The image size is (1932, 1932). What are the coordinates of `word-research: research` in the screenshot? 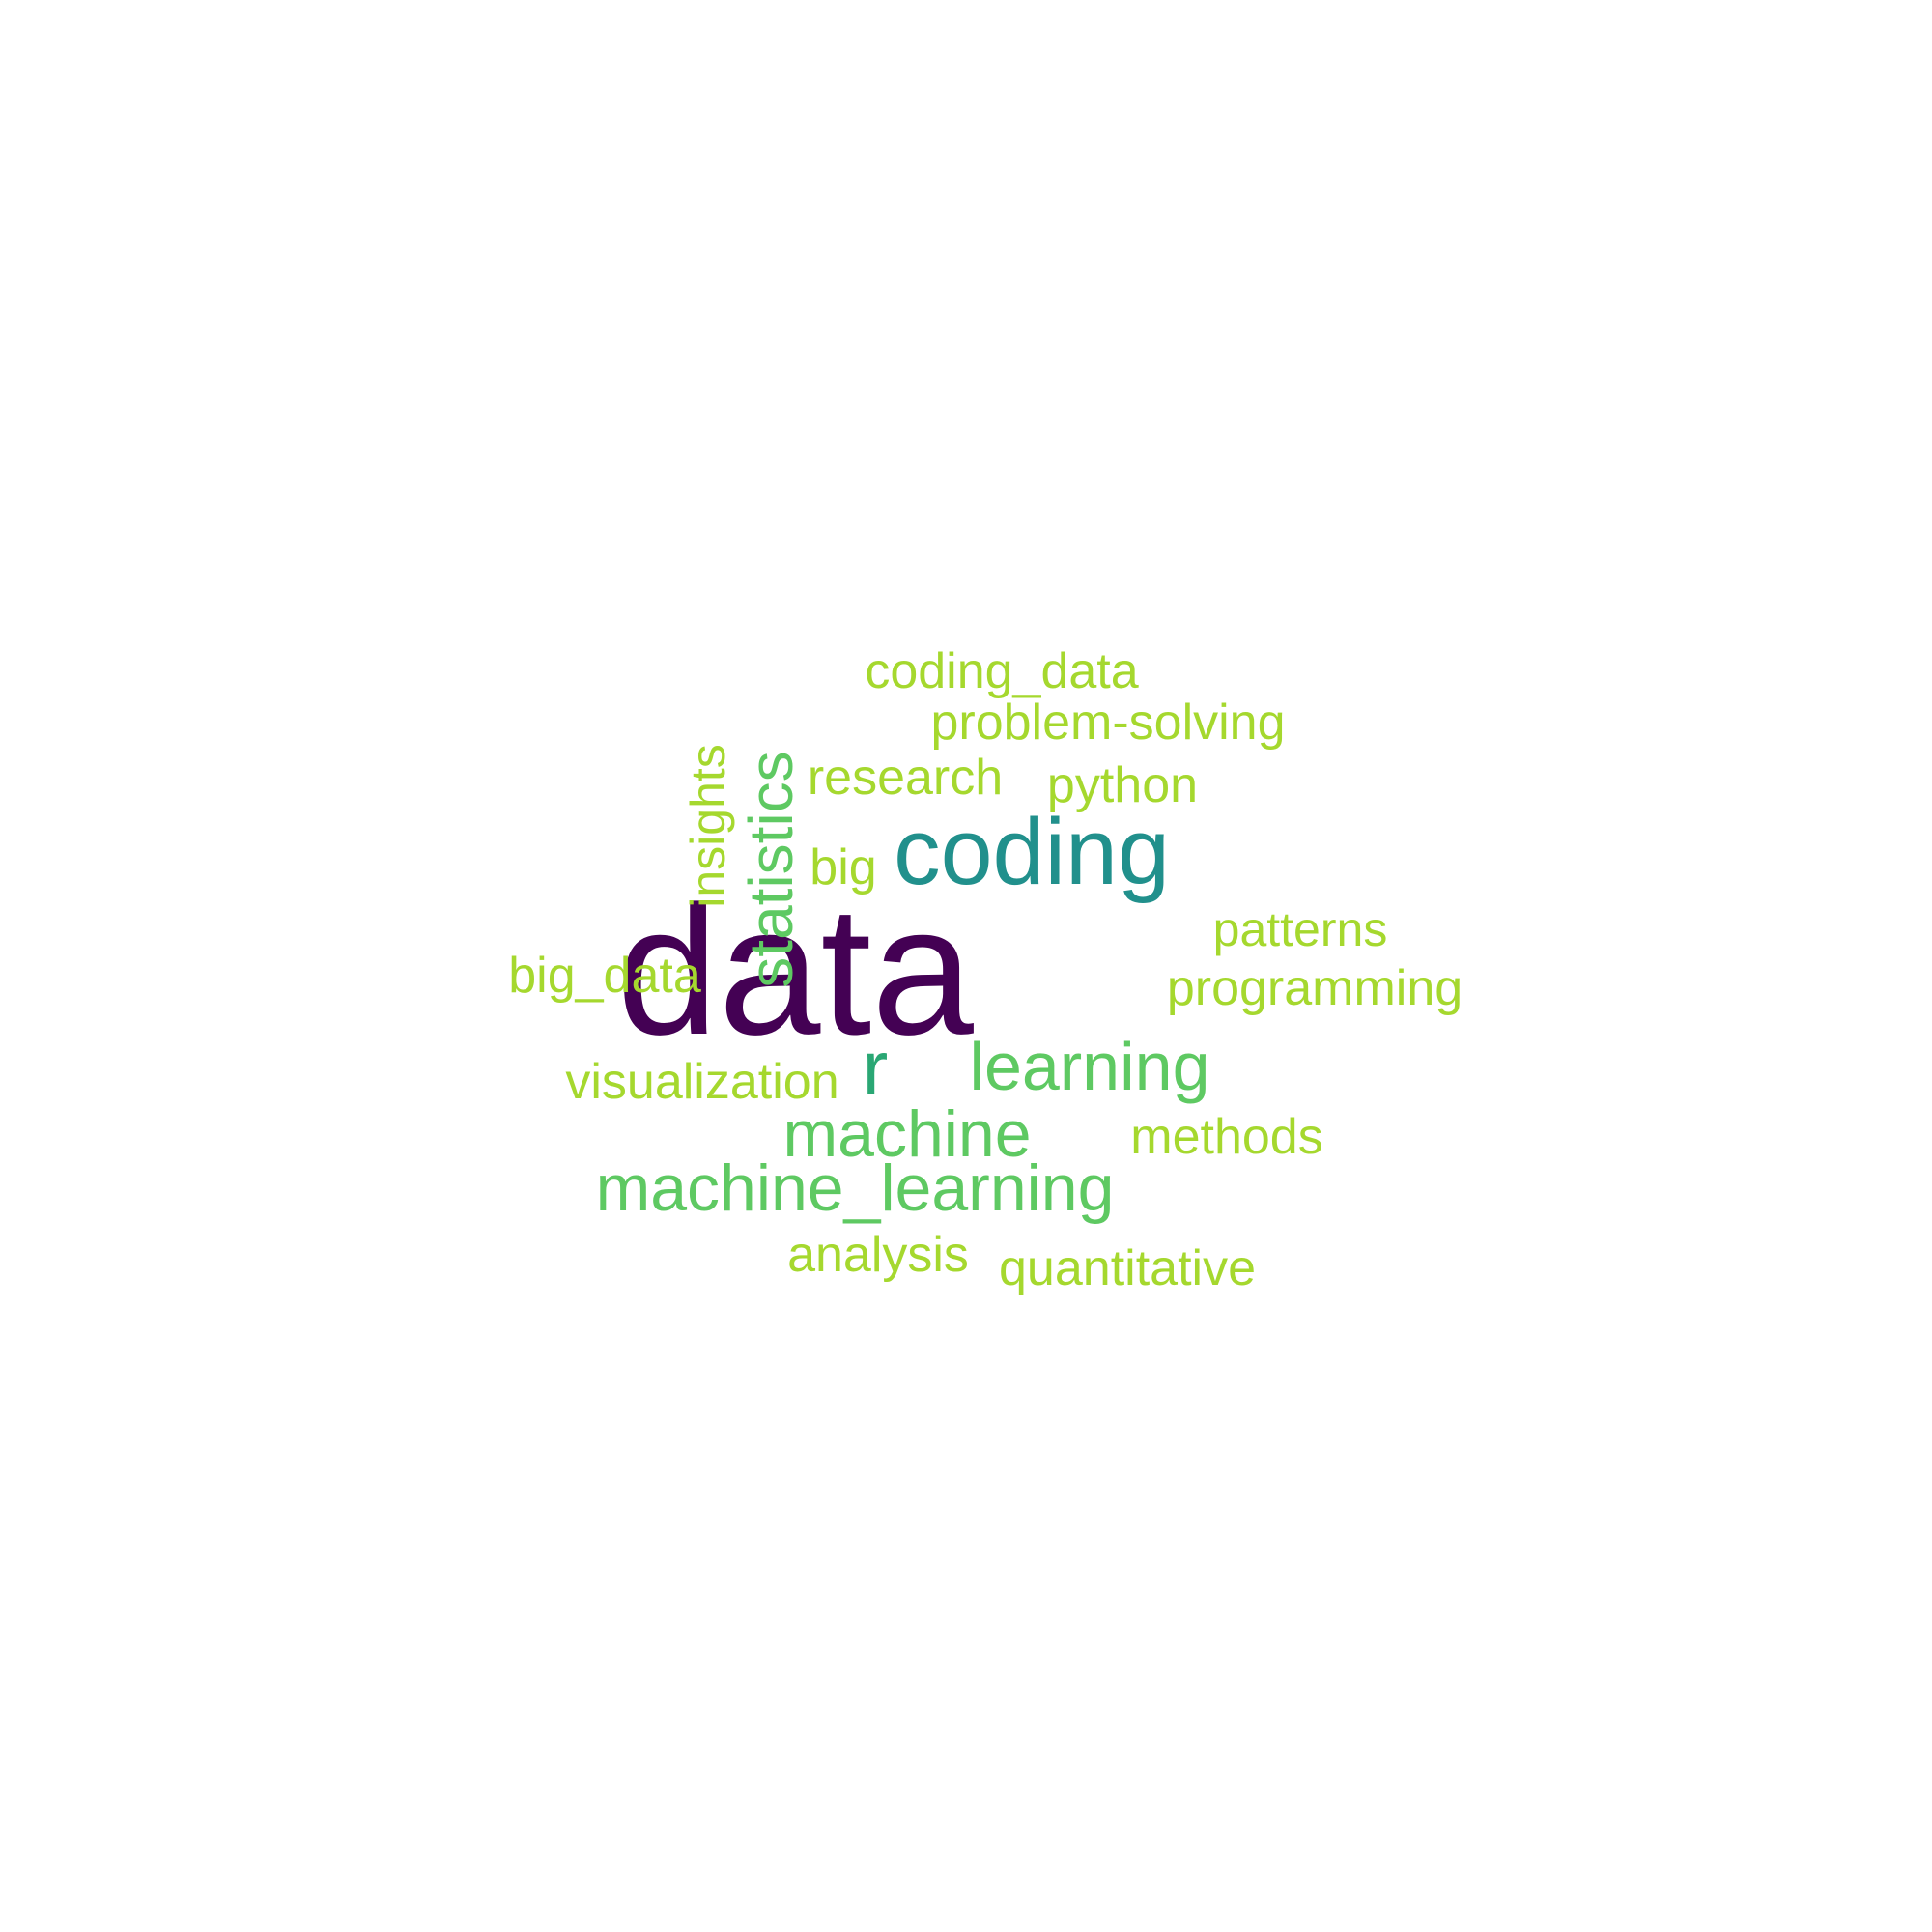 It's located at (905, 778).